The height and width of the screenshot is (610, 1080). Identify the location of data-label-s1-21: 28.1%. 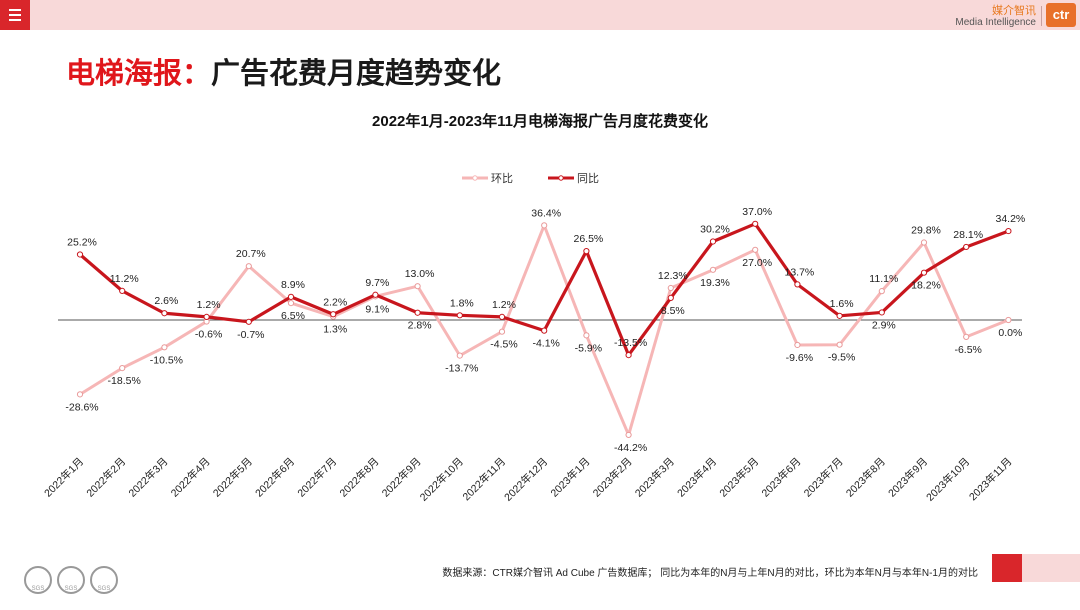
(968, 235).